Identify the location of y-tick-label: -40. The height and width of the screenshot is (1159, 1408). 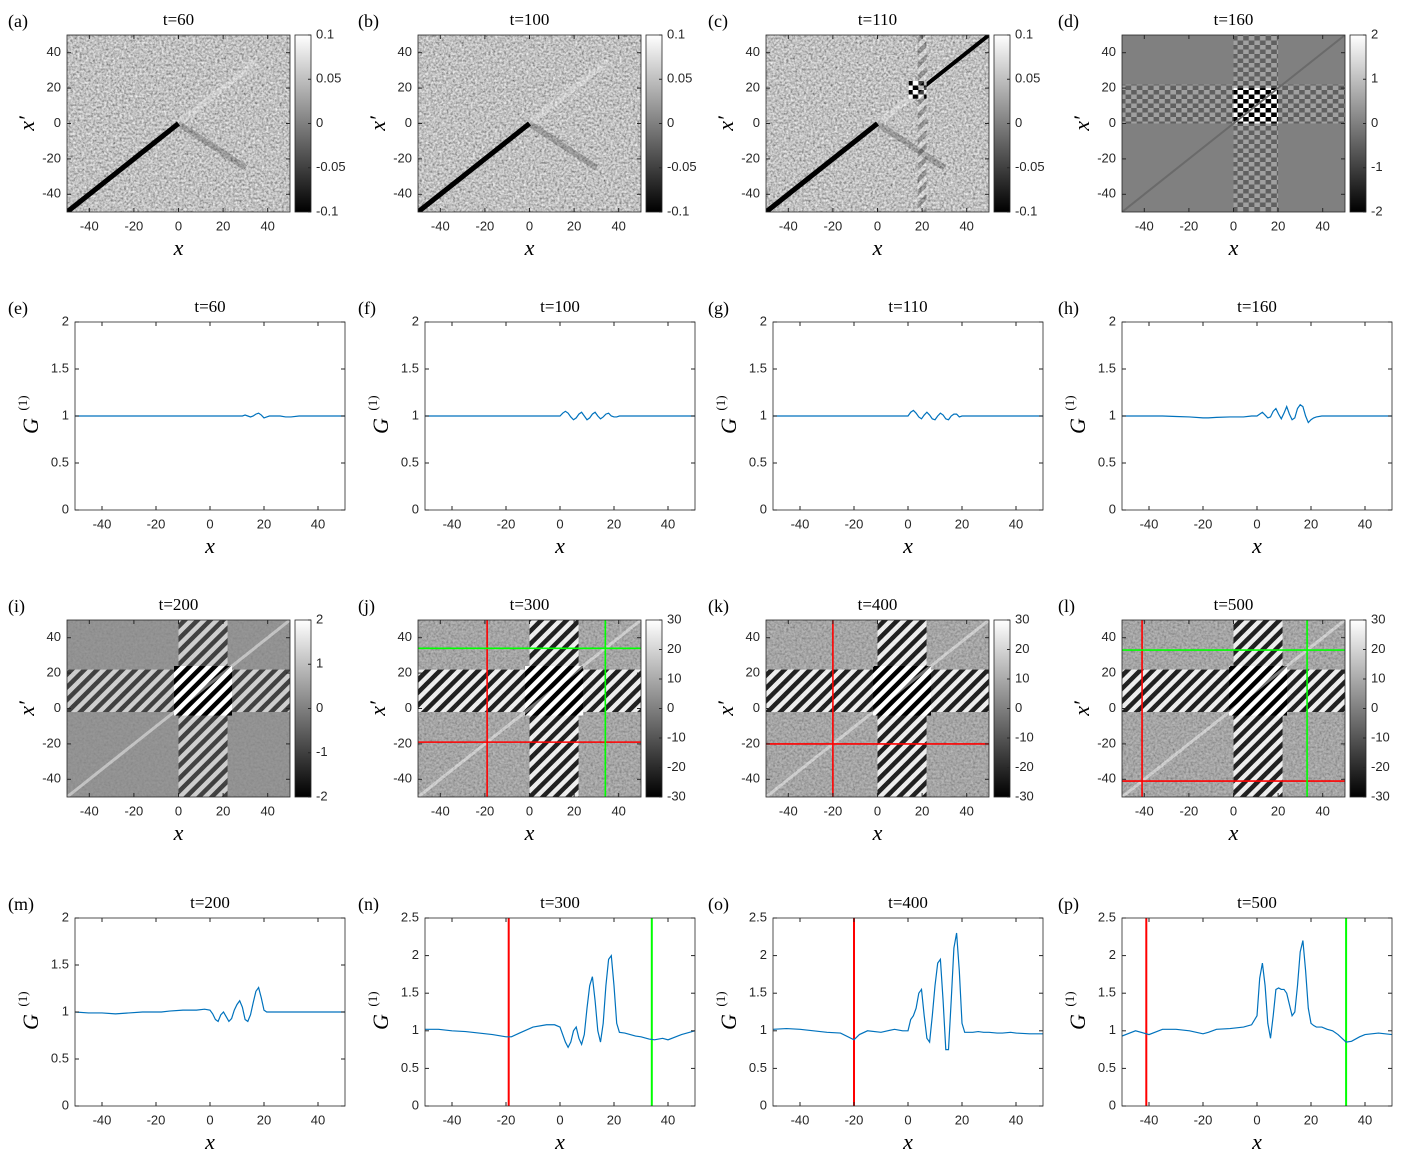
(1106, 193).